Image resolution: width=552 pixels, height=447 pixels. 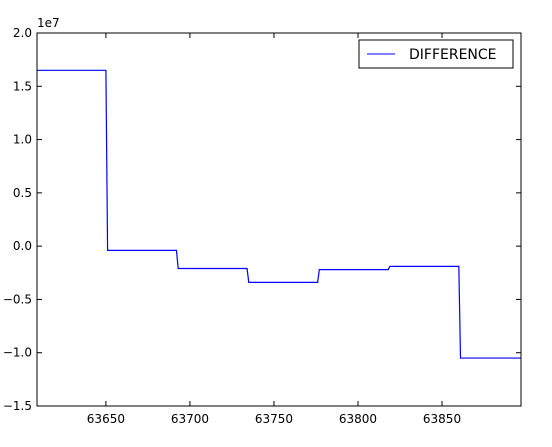 What do you see at coordinates (358, 419) in the screenshot?
I see `x-tick-label: 63800` at bounding box center [358, 419].